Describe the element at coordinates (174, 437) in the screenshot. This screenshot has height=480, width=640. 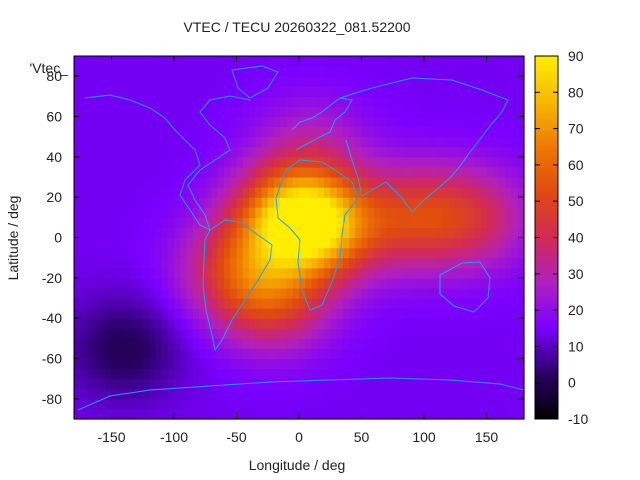
I see `x-tick-label: -100` at that location.